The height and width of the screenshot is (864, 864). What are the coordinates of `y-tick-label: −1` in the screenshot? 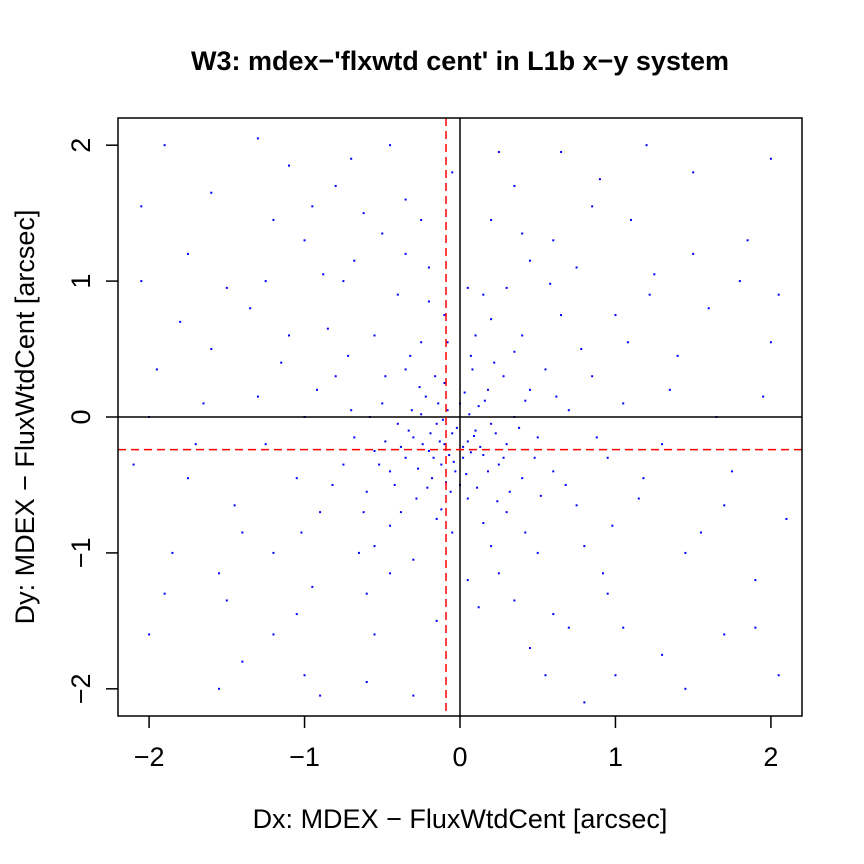 It's located at (81, 553).